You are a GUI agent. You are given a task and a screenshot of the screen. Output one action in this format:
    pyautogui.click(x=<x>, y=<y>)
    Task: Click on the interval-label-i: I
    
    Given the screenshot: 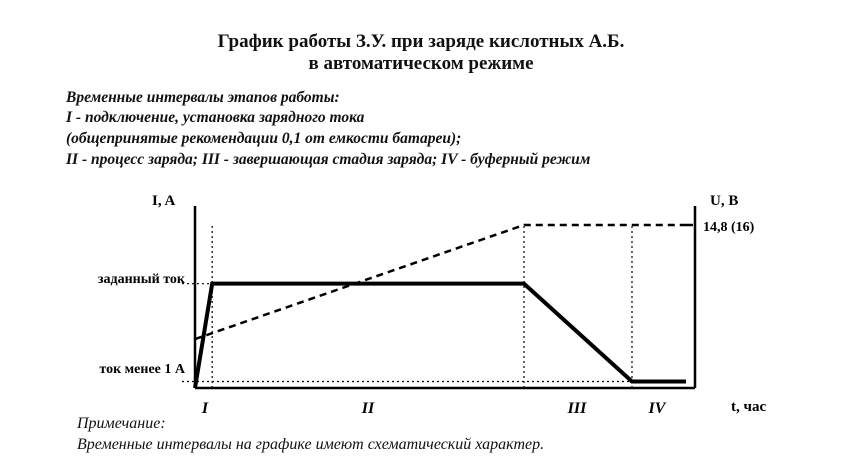 What is the action you would take?
    pyautogui.click(x=205, y=408)
    